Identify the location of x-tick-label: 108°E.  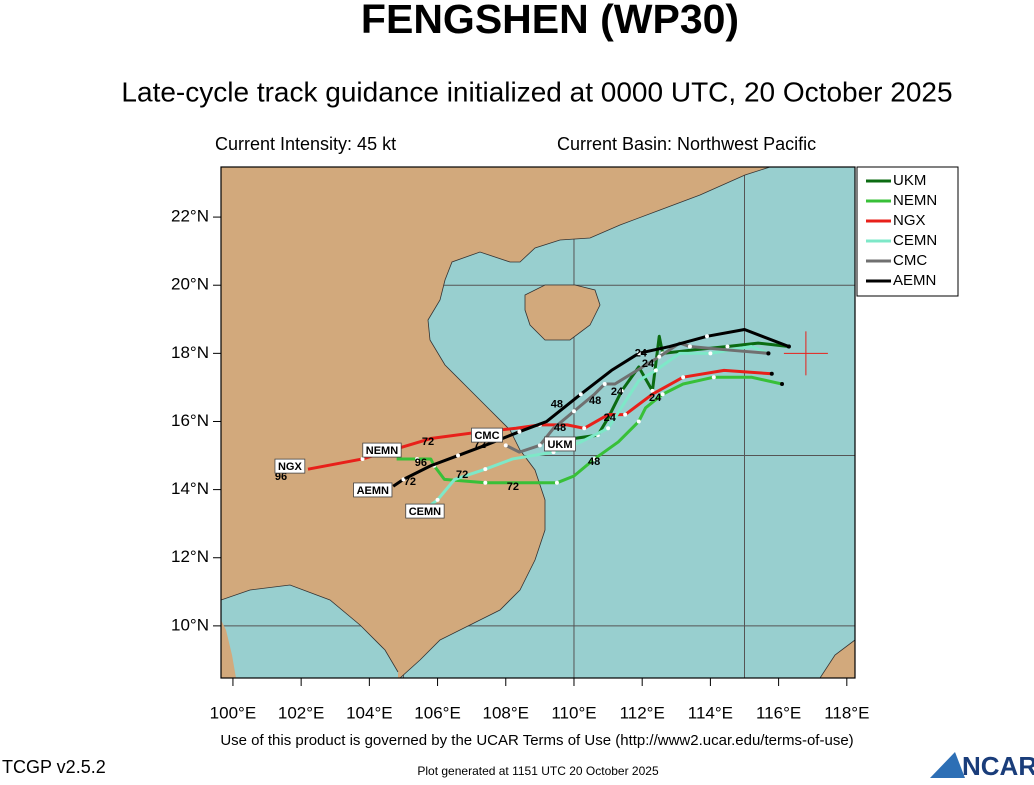
(506, 712).